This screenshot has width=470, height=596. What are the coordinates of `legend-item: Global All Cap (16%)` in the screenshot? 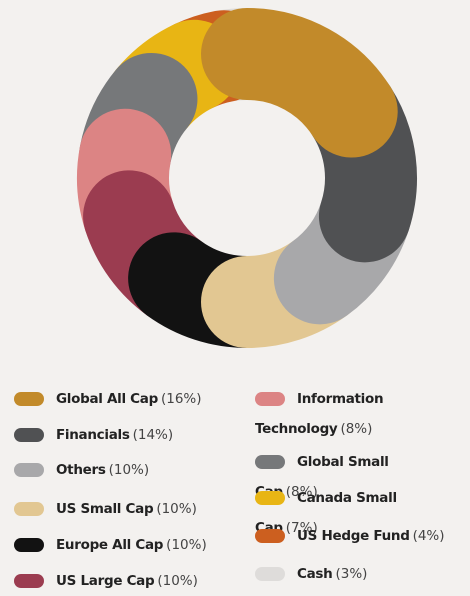 It's located at (129, 399).